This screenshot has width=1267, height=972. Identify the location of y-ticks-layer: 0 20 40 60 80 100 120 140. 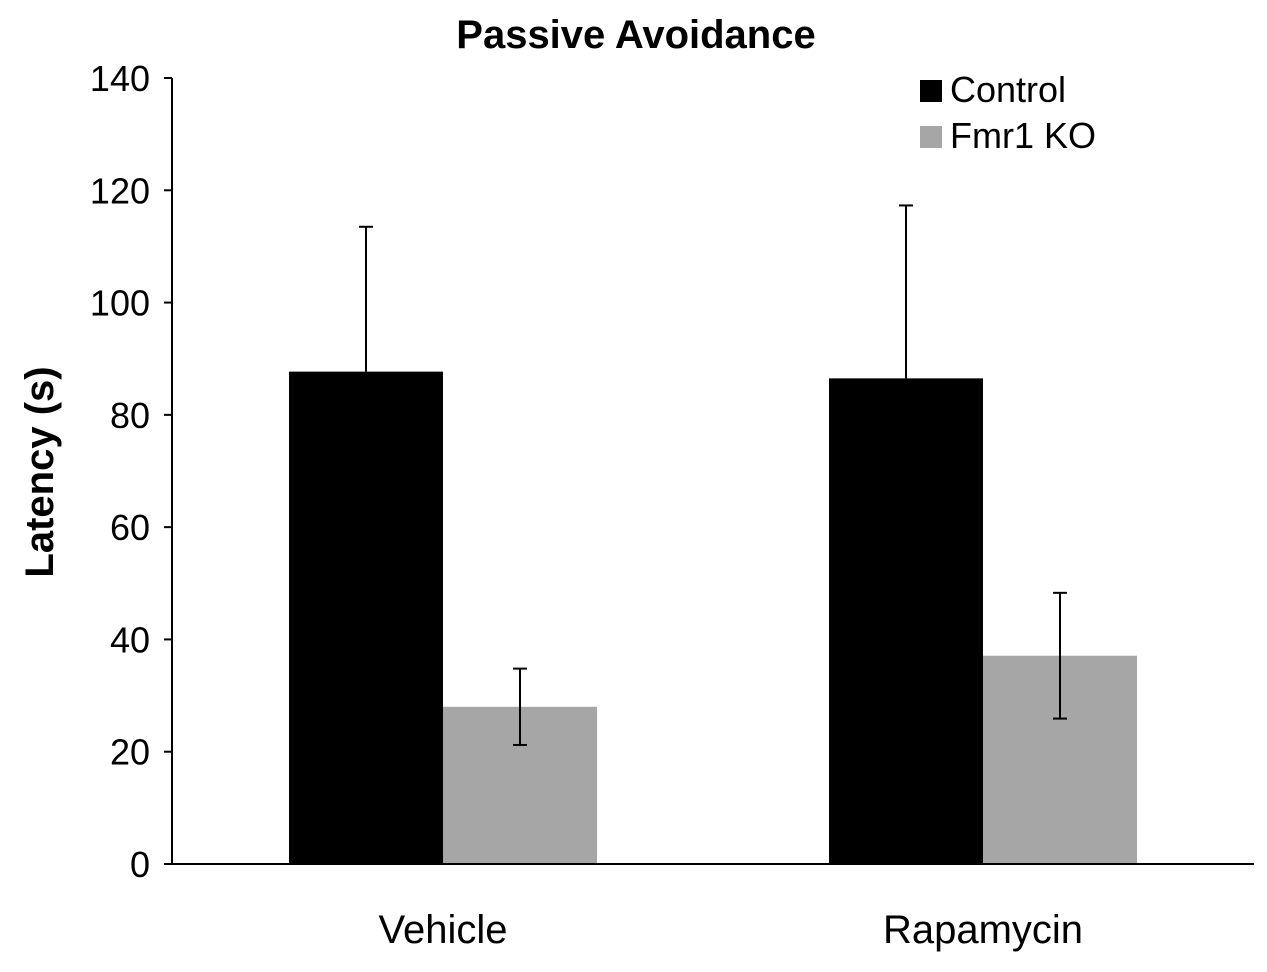
(131, 471).